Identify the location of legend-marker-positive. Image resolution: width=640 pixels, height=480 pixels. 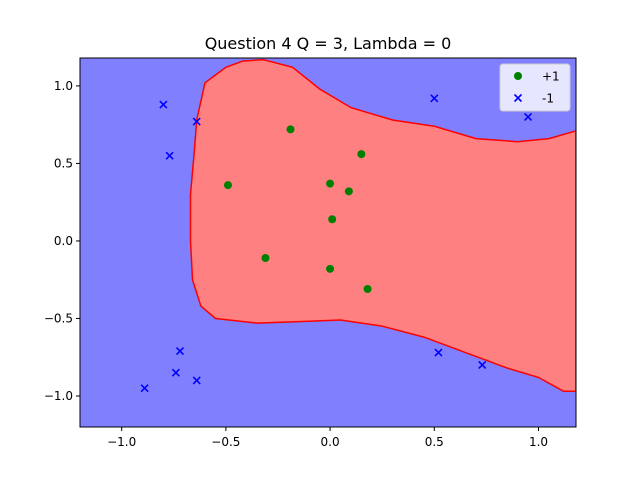
(518, 76).